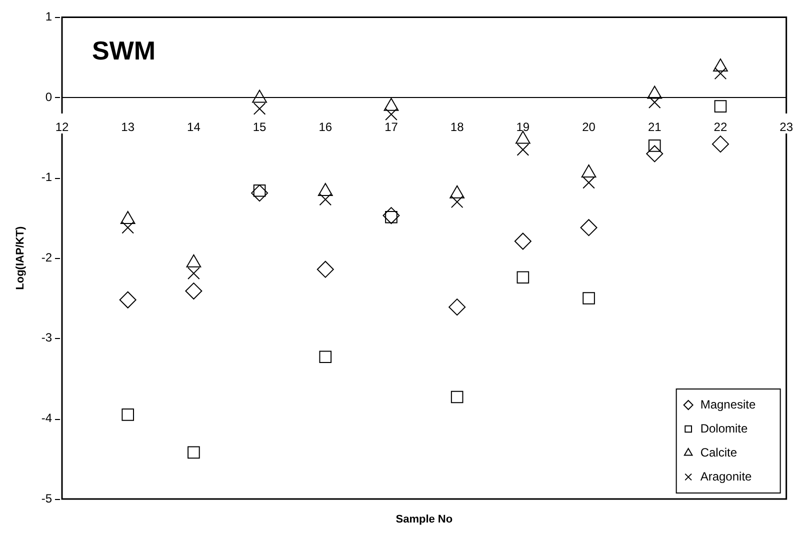 This screenshot has width=811, height=537. I want to click on y-tick-label: -1, so click(46, 177).